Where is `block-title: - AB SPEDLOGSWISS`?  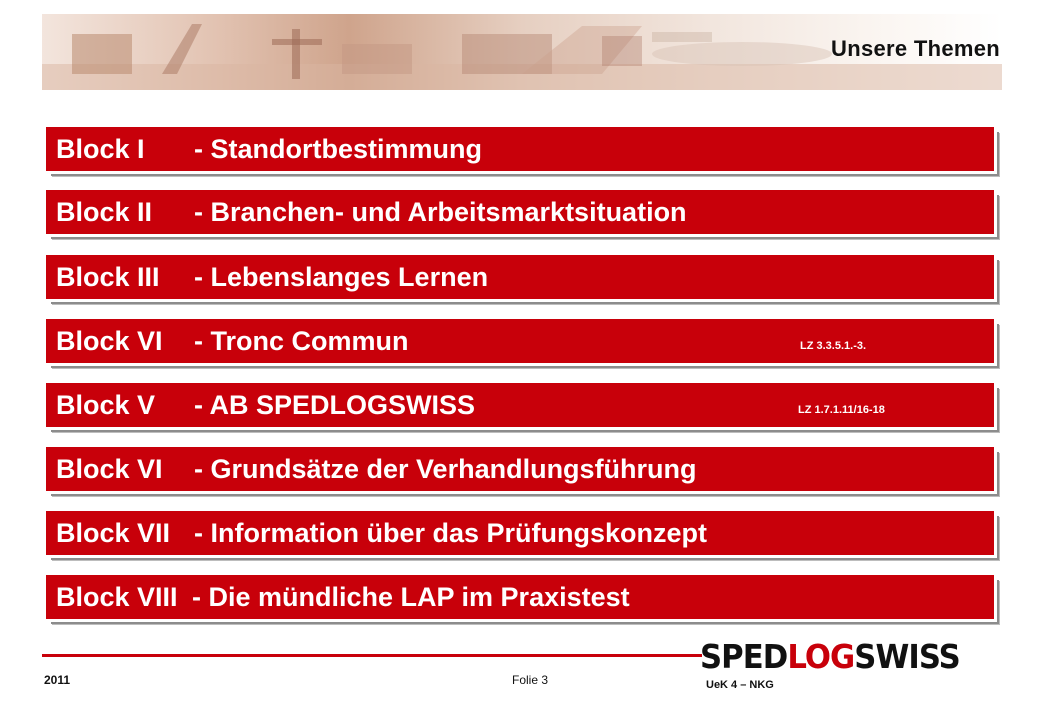
block-title: - AB SPEDLOGSWISS is located at coordinates (335, 405).